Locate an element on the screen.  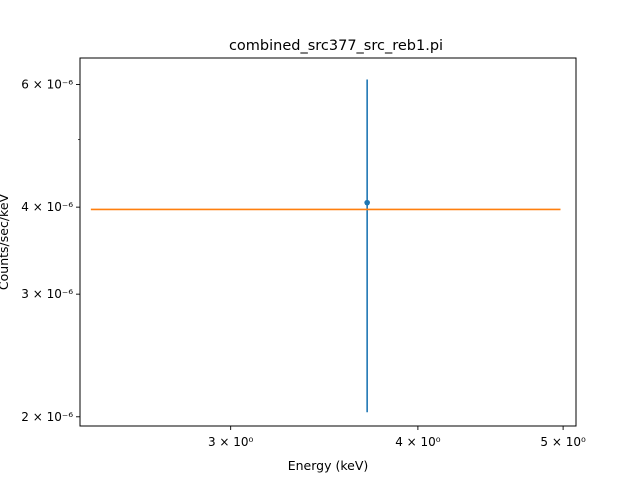
chart-title: combined_src377_src_reb1.pi is located at coordinates (336, 46).